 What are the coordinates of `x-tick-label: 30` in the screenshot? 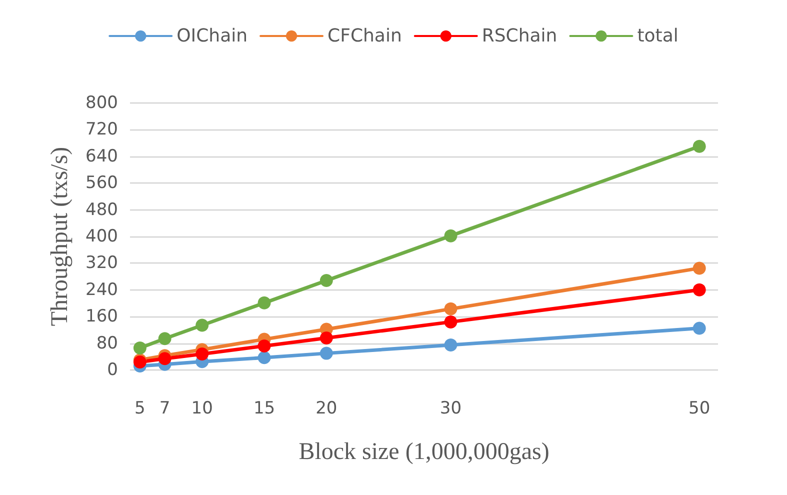 It's located at (451, 408).